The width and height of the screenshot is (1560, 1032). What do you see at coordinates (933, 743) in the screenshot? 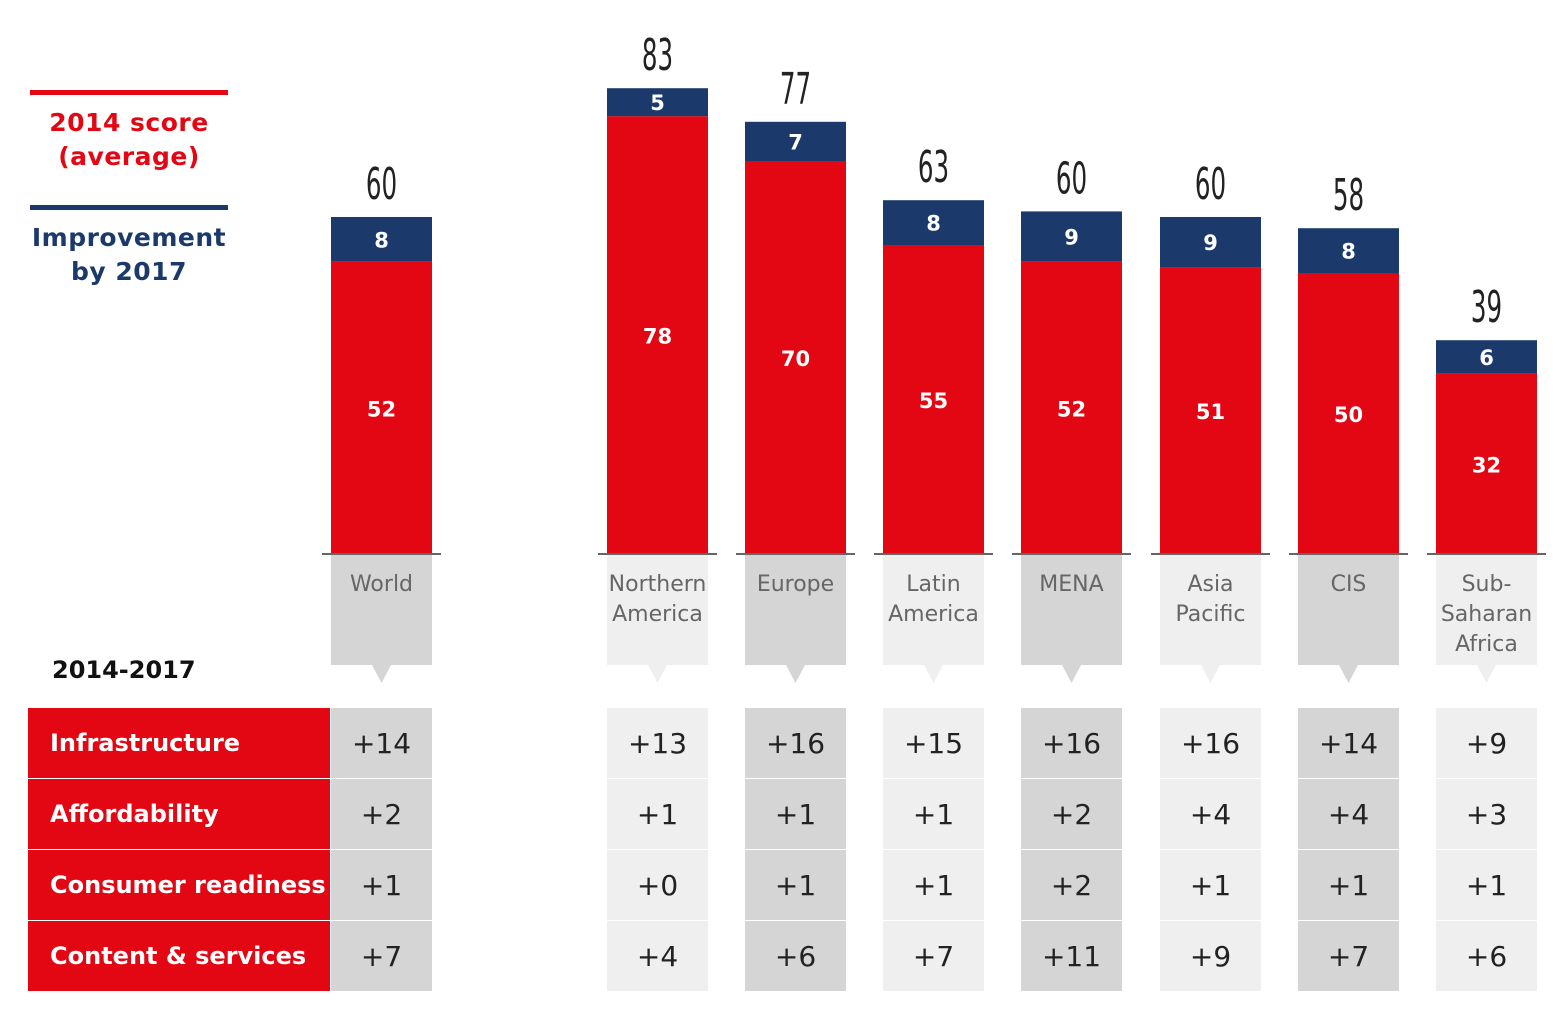
I see `table-cell: +15` at bounding box center [933, 743].